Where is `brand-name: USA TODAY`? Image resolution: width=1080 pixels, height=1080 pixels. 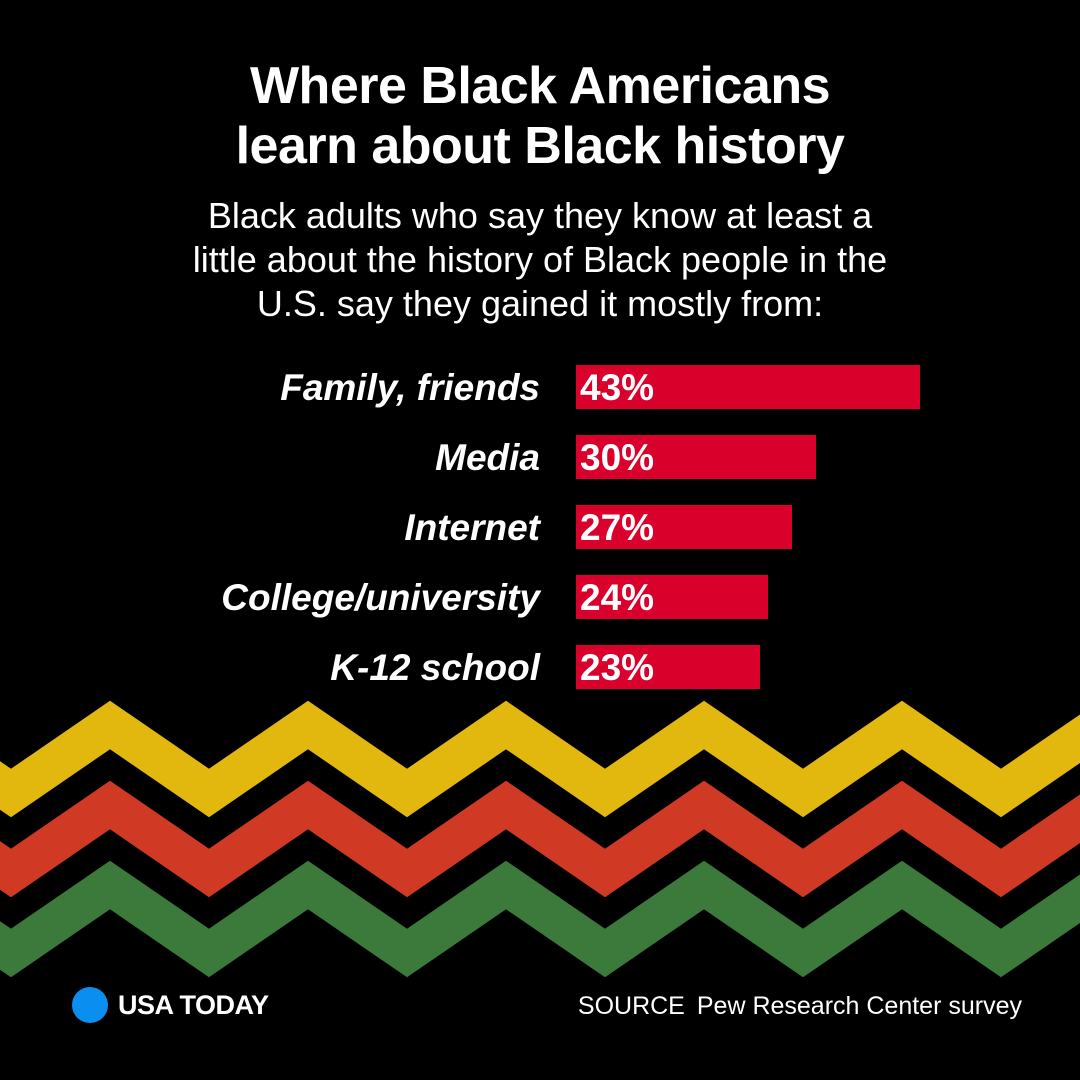
brand-name: USA TODAY is located at coordinates (193, 1004).